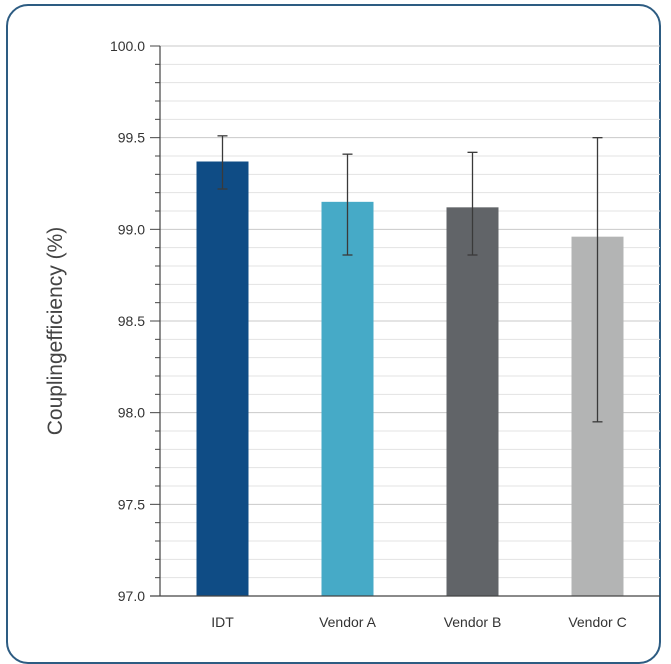 This screenshot has height=664, width=671. Describe the element at coordinates (131, 596) in the screenshot. I see `y-tick-label: 97.0` at that location.